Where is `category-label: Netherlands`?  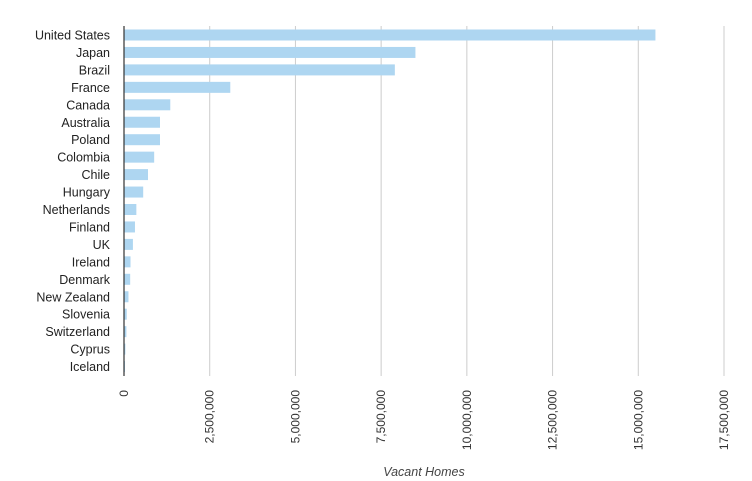
category-label: Netherlands is located at coordinates (76, 210).